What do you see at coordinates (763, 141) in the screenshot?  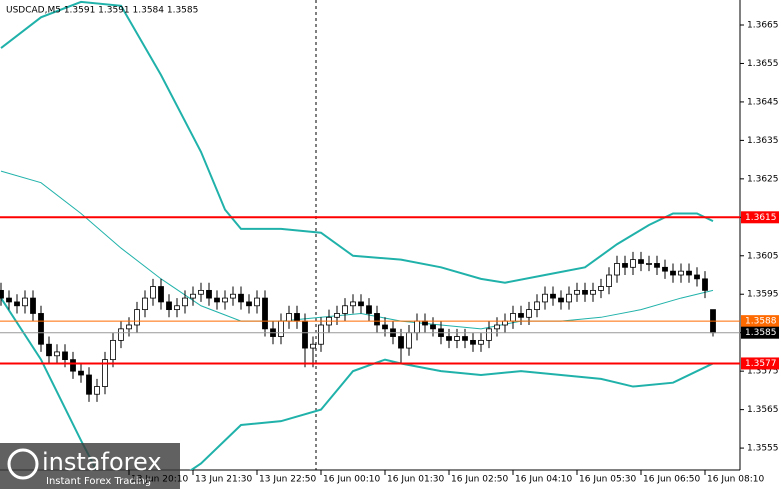 I see `y-tick-label: 1.3635` at bounding box center [763, 141].